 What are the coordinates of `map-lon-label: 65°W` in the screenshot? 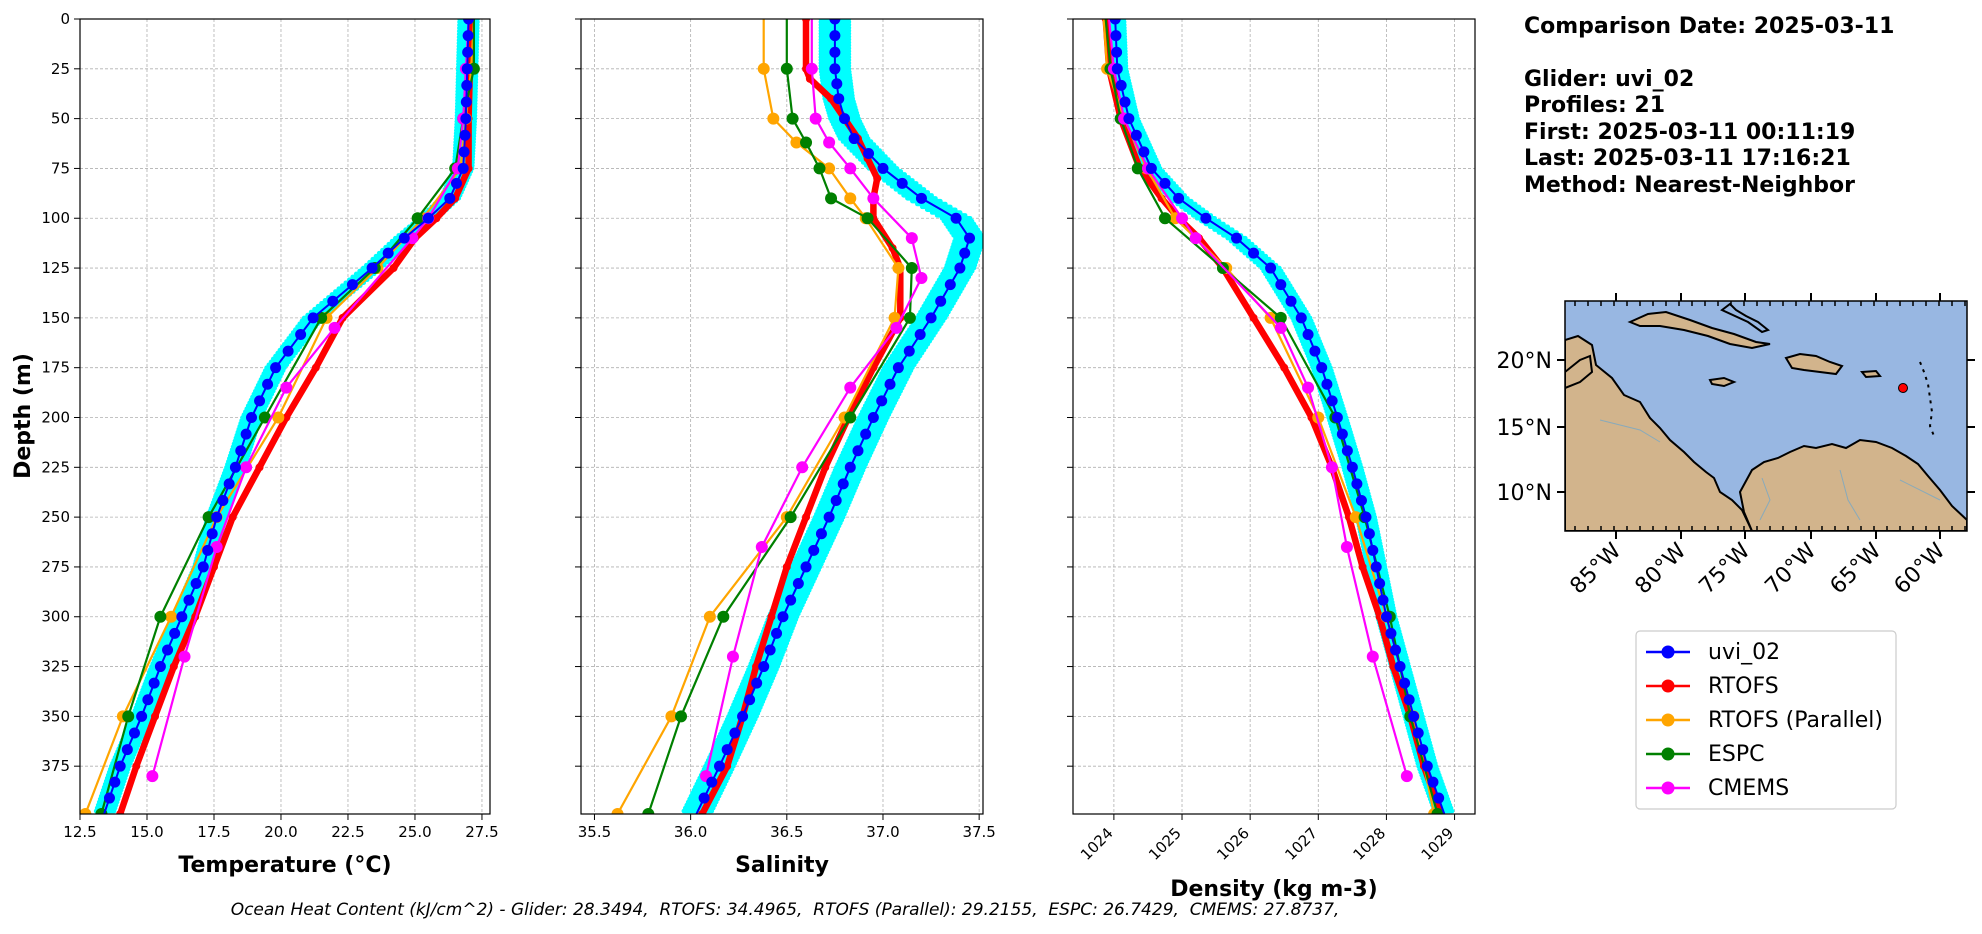 It's located at (1856, 568).